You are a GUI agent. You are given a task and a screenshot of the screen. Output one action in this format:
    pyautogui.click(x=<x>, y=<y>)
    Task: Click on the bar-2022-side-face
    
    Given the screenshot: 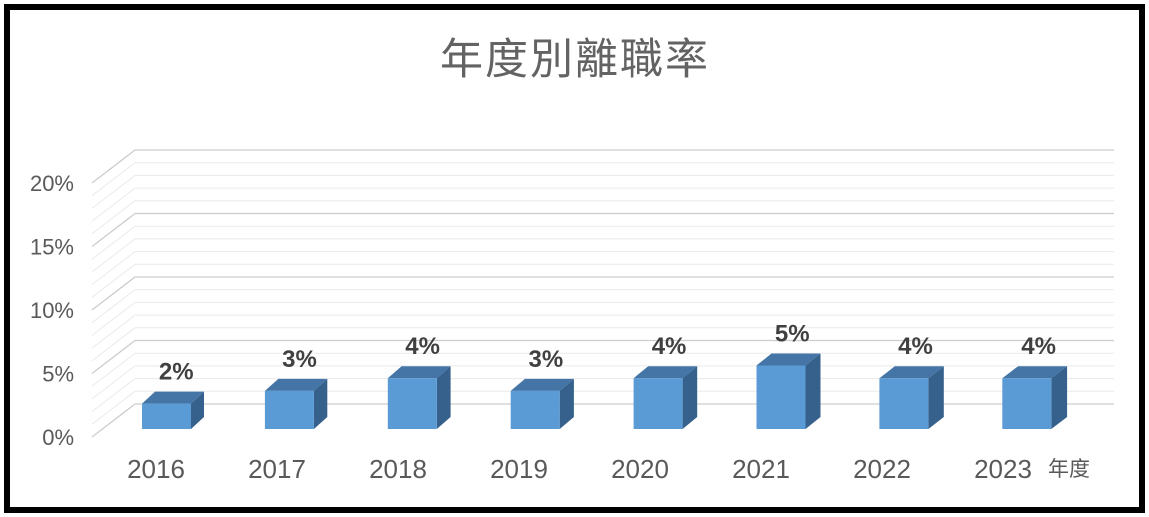 What is the action you would take?
    pyautogui.click(x=936, y=397)
    